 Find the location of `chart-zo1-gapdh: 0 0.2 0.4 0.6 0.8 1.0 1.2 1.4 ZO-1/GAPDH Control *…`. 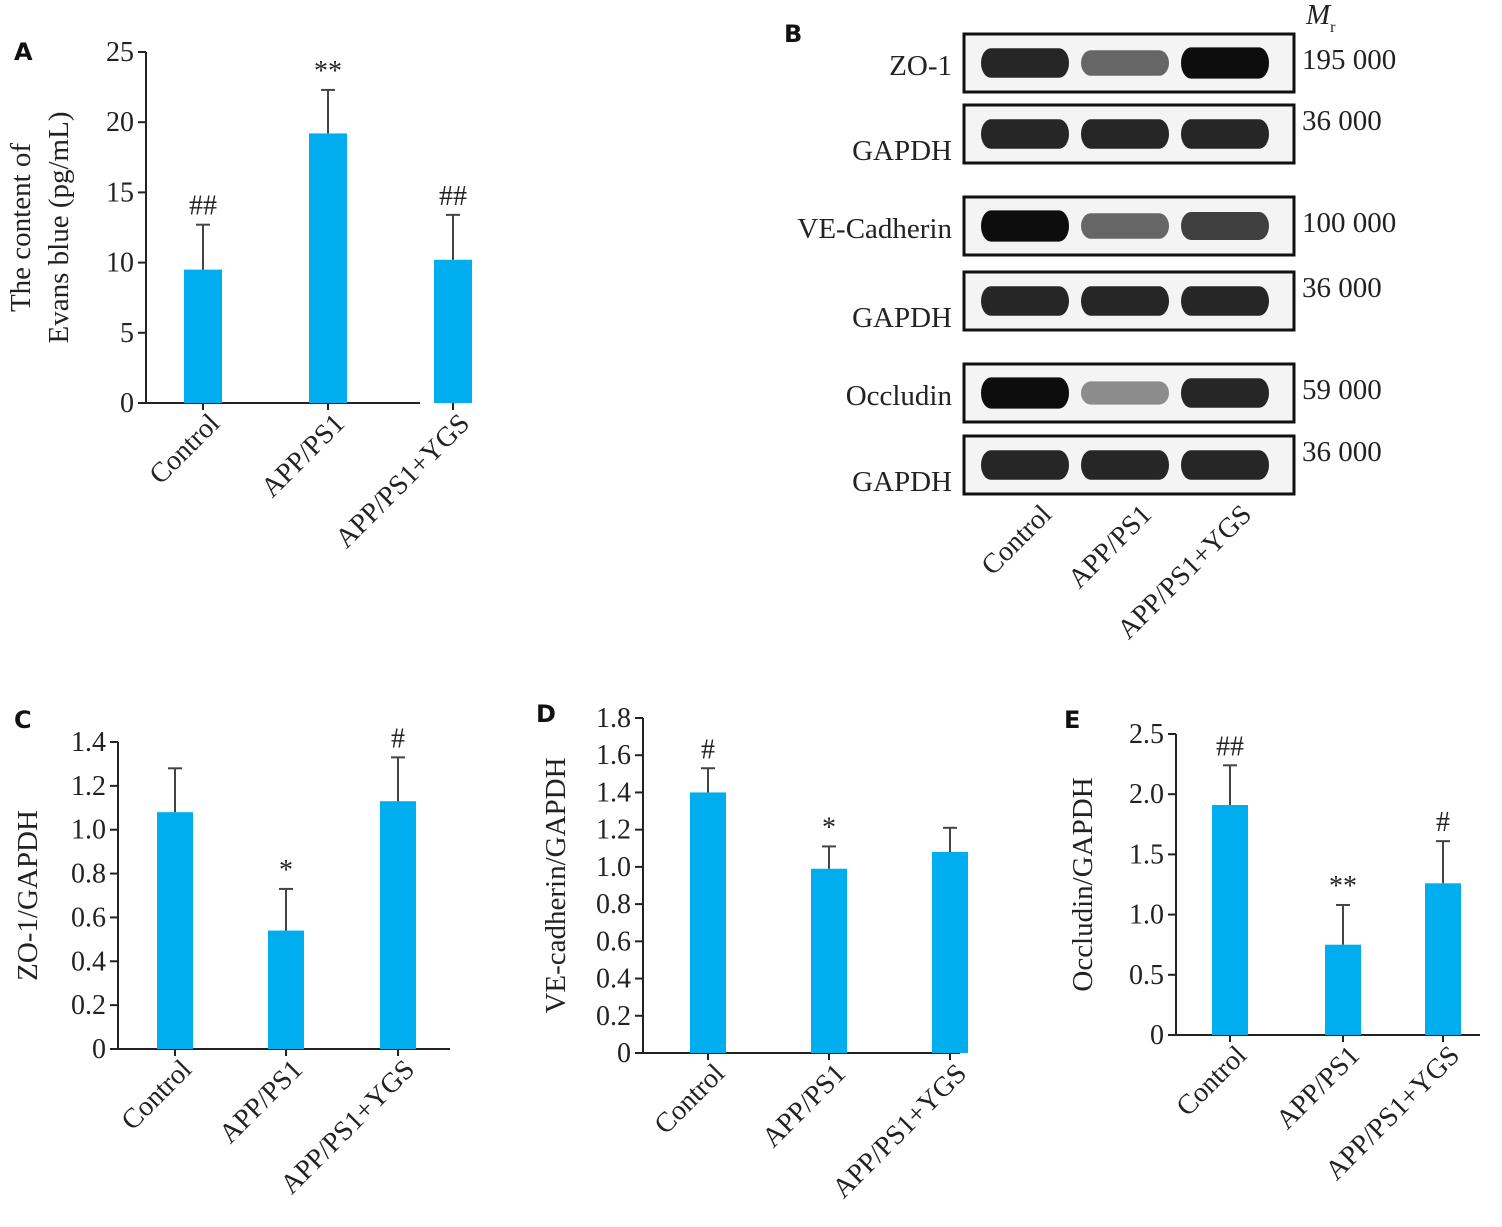

chart-zo1-gapdh: 0 0.2 0.4 0.6 0.8 1.0 1.2 1.4 ZO-1/GAPDH Control *… is located at coordinates (231, 961).